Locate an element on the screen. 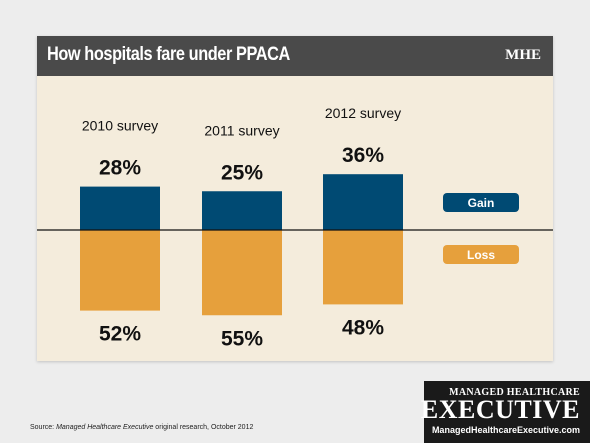 This screenshot has width=590, height=443. category-label-3: 2012 survey is located at coordinates (363, 113).